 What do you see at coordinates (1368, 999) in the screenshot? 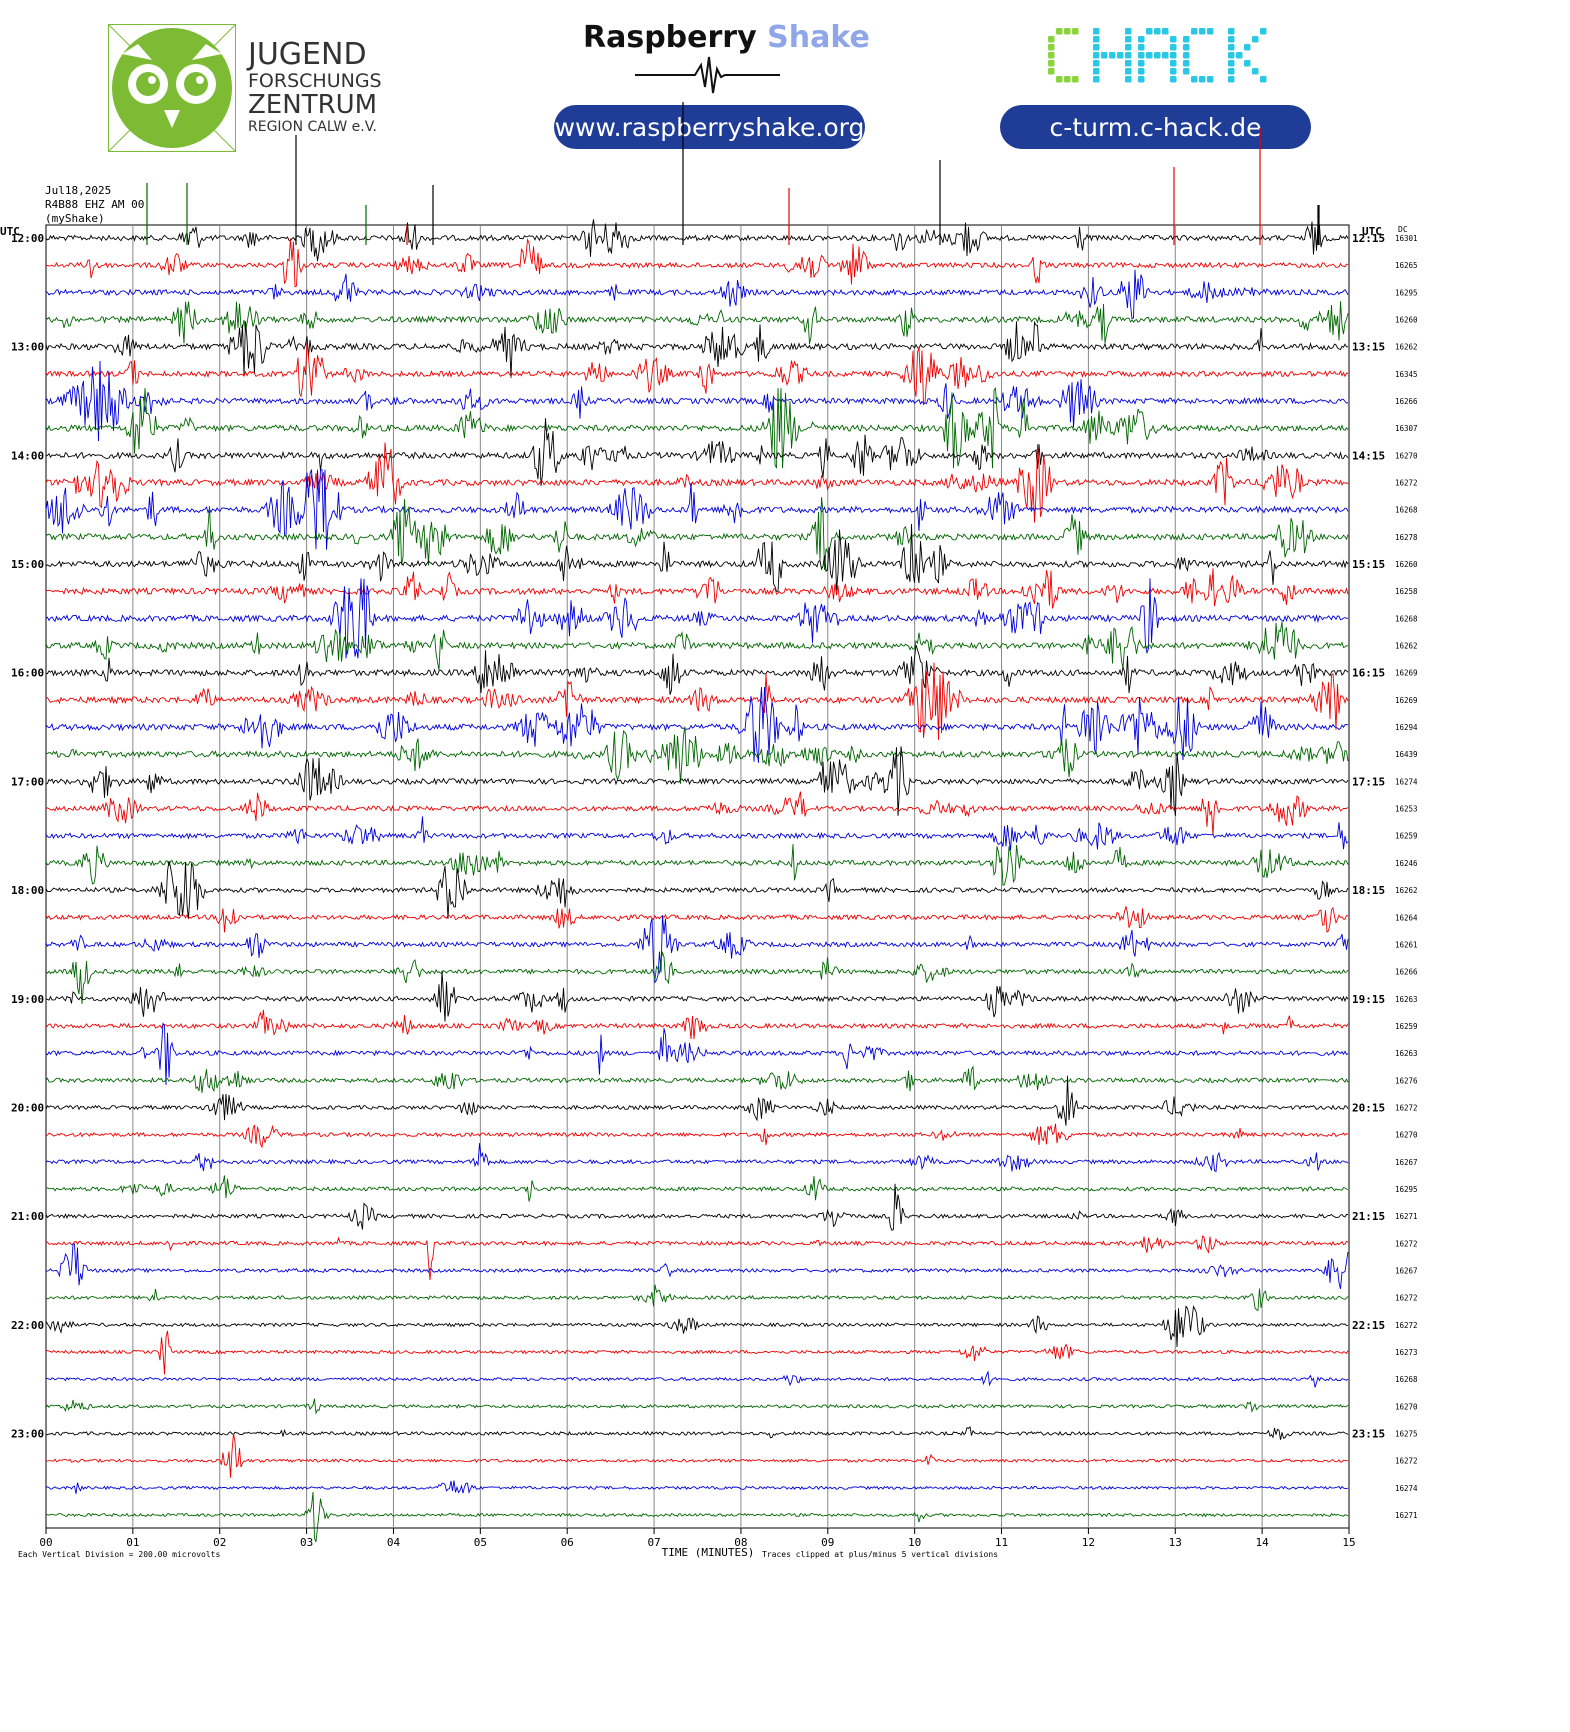
I see `hour-label-right: 19:15` at bounding box center [1368, 999].